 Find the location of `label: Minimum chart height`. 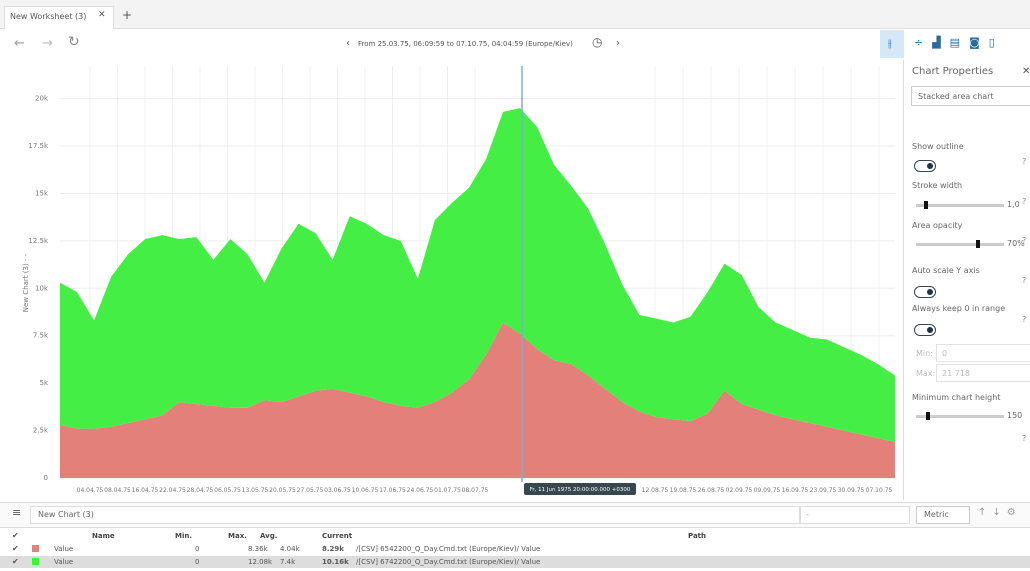

label: Minimum chart height is located at coordinates (956, 397).